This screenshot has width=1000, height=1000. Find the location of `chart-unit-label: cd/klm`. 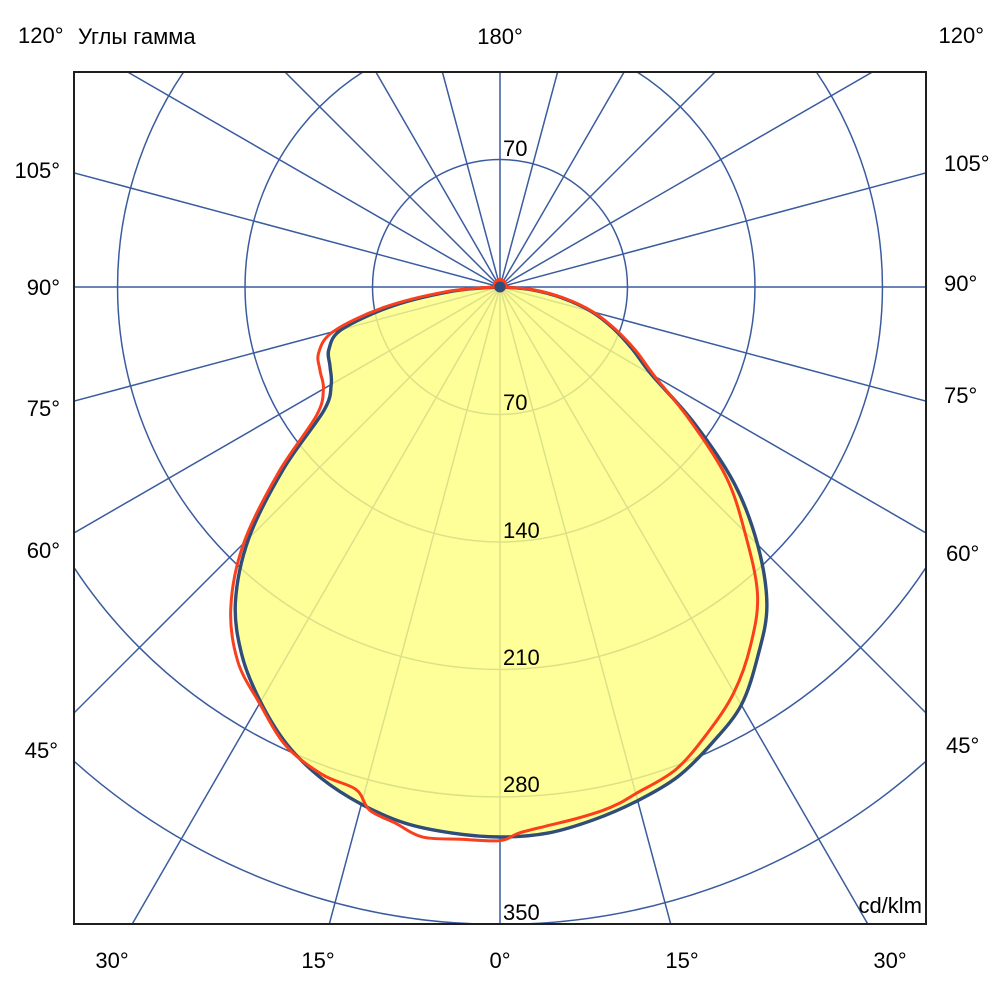

chart-unit-label: cd/klm is located at coordinates (890, 905).